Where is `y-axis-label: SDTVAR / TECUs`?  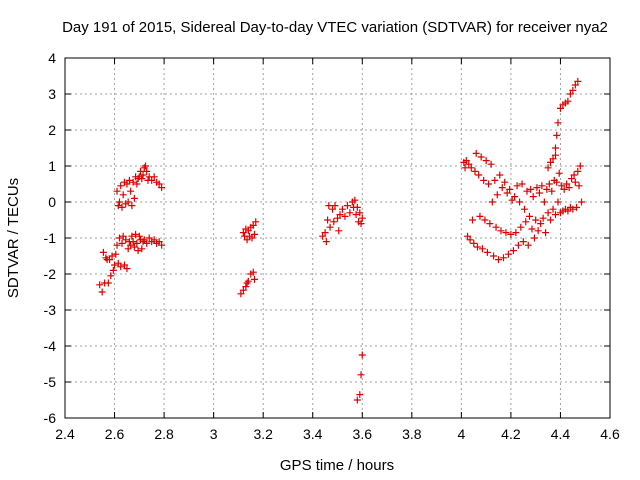
y-axis-label: SDTVAR / TECUs is located at coordinates (13, 238).